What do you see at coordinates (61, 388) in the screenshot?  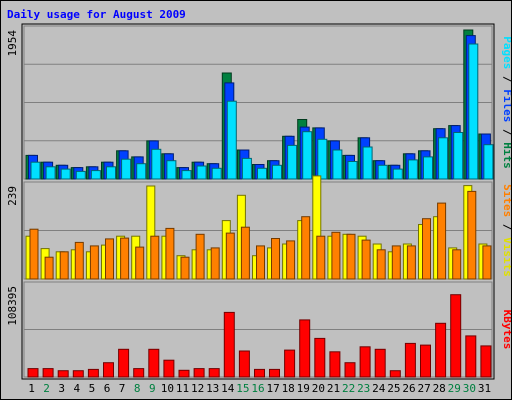 I see `x-tick-label: 3` at bounding box center [61, 388].